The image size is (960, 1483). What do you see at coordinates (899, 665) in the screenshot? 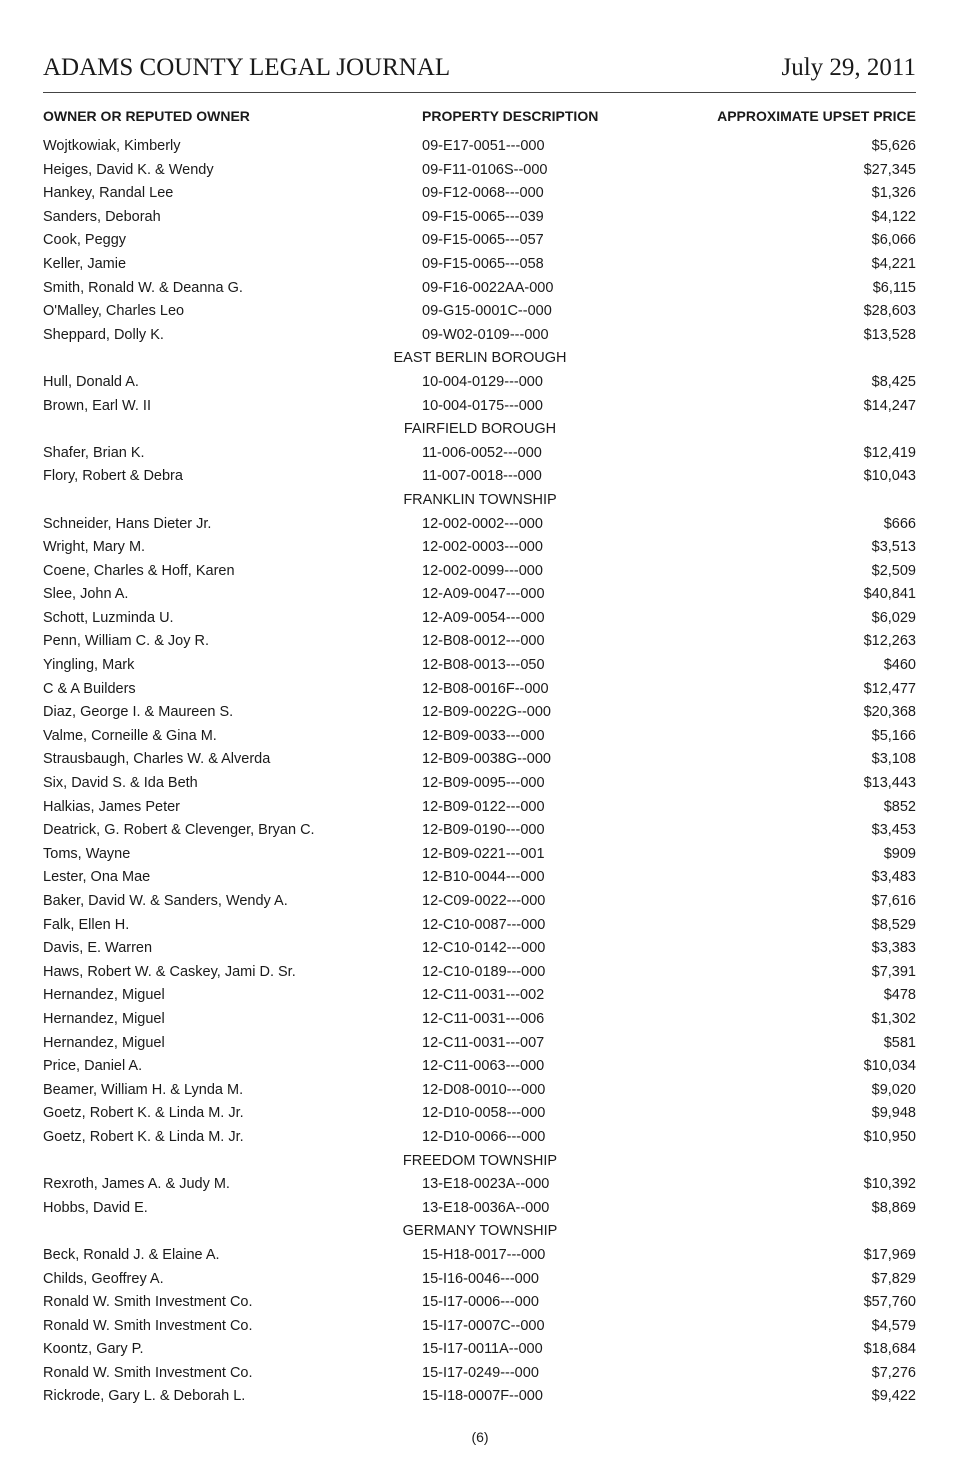
I see `upset-price: $460` at bounding box center [899, 665].